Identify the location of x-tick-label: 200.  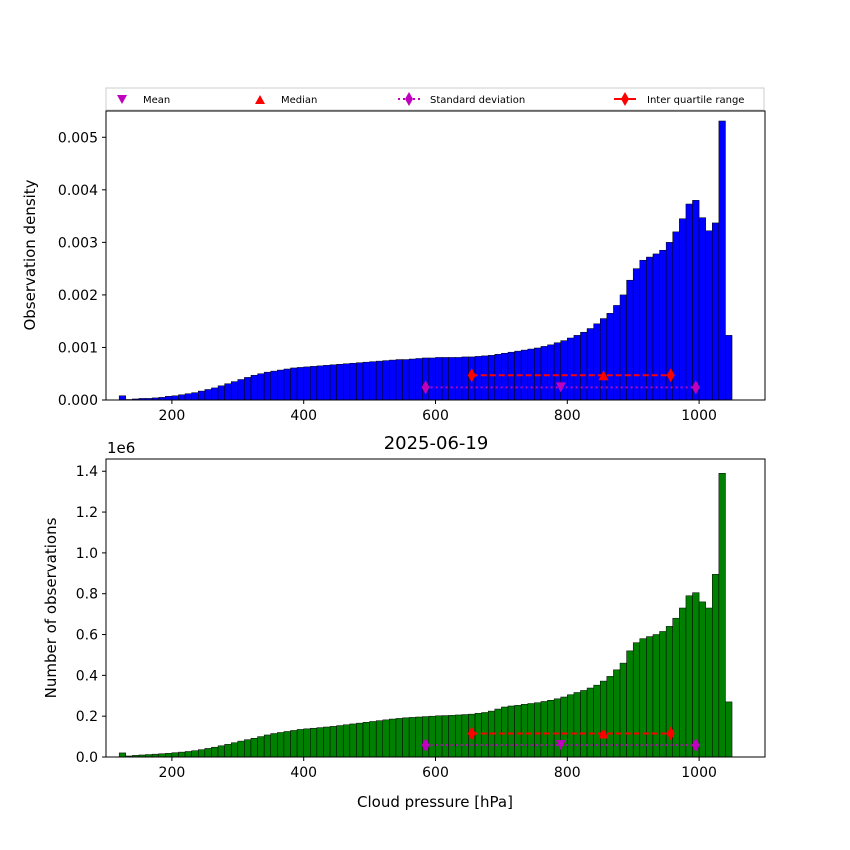
(172, 416).